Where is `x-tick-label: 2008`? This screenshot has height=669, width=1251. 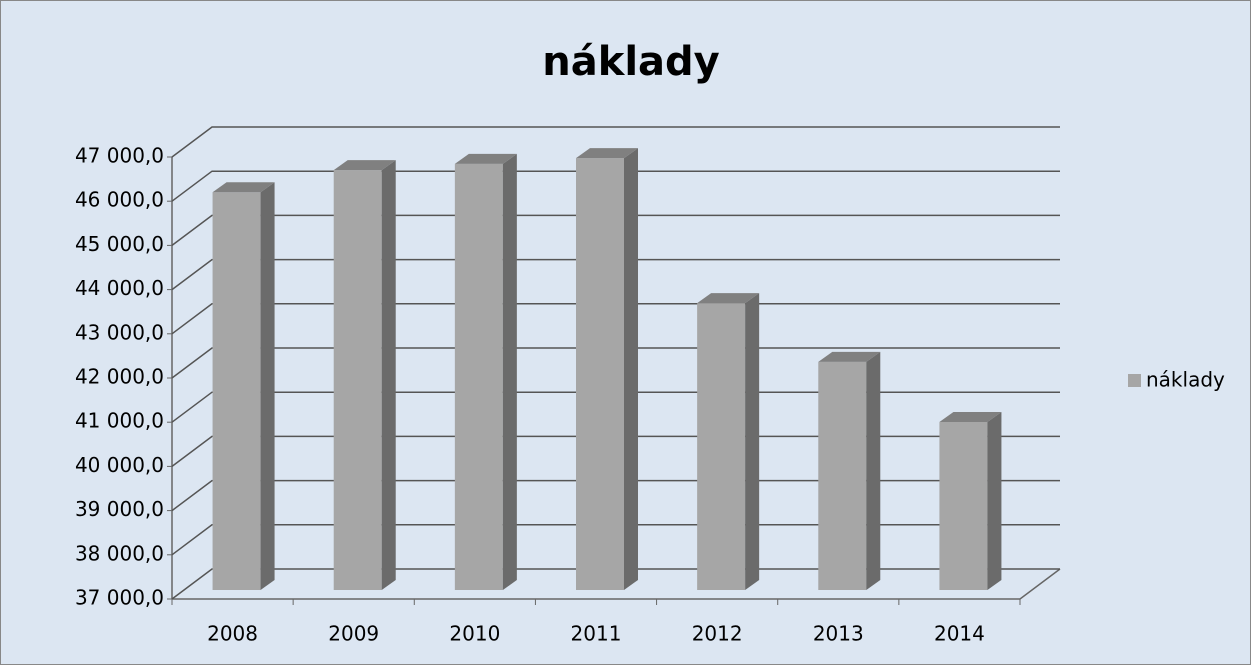
x-tick-label: 2008 is located at coordinates (232, 634).